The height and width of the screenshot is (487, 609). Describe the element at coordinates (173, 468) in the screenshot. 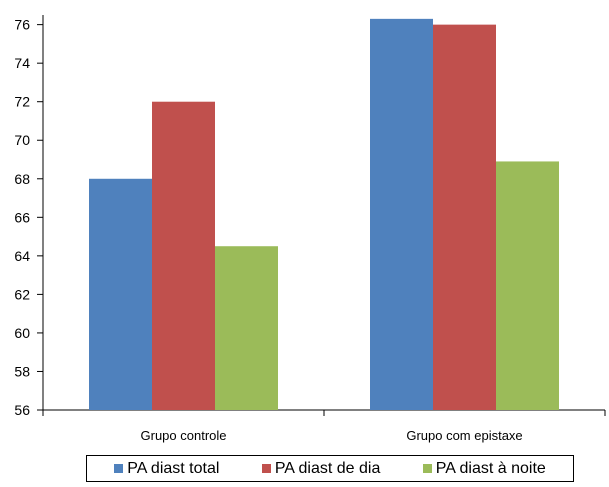

I see `legend-label: PA diast total` at that location.